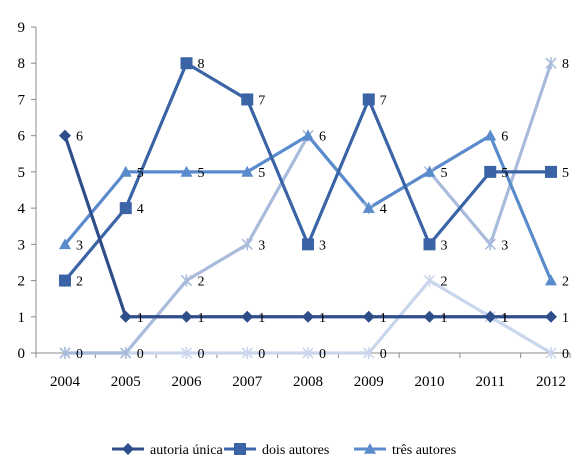 Image resolution: width=581 pixels, height=464 pixels. I want to click on data-label-2-1: 5, so click(140, 173).